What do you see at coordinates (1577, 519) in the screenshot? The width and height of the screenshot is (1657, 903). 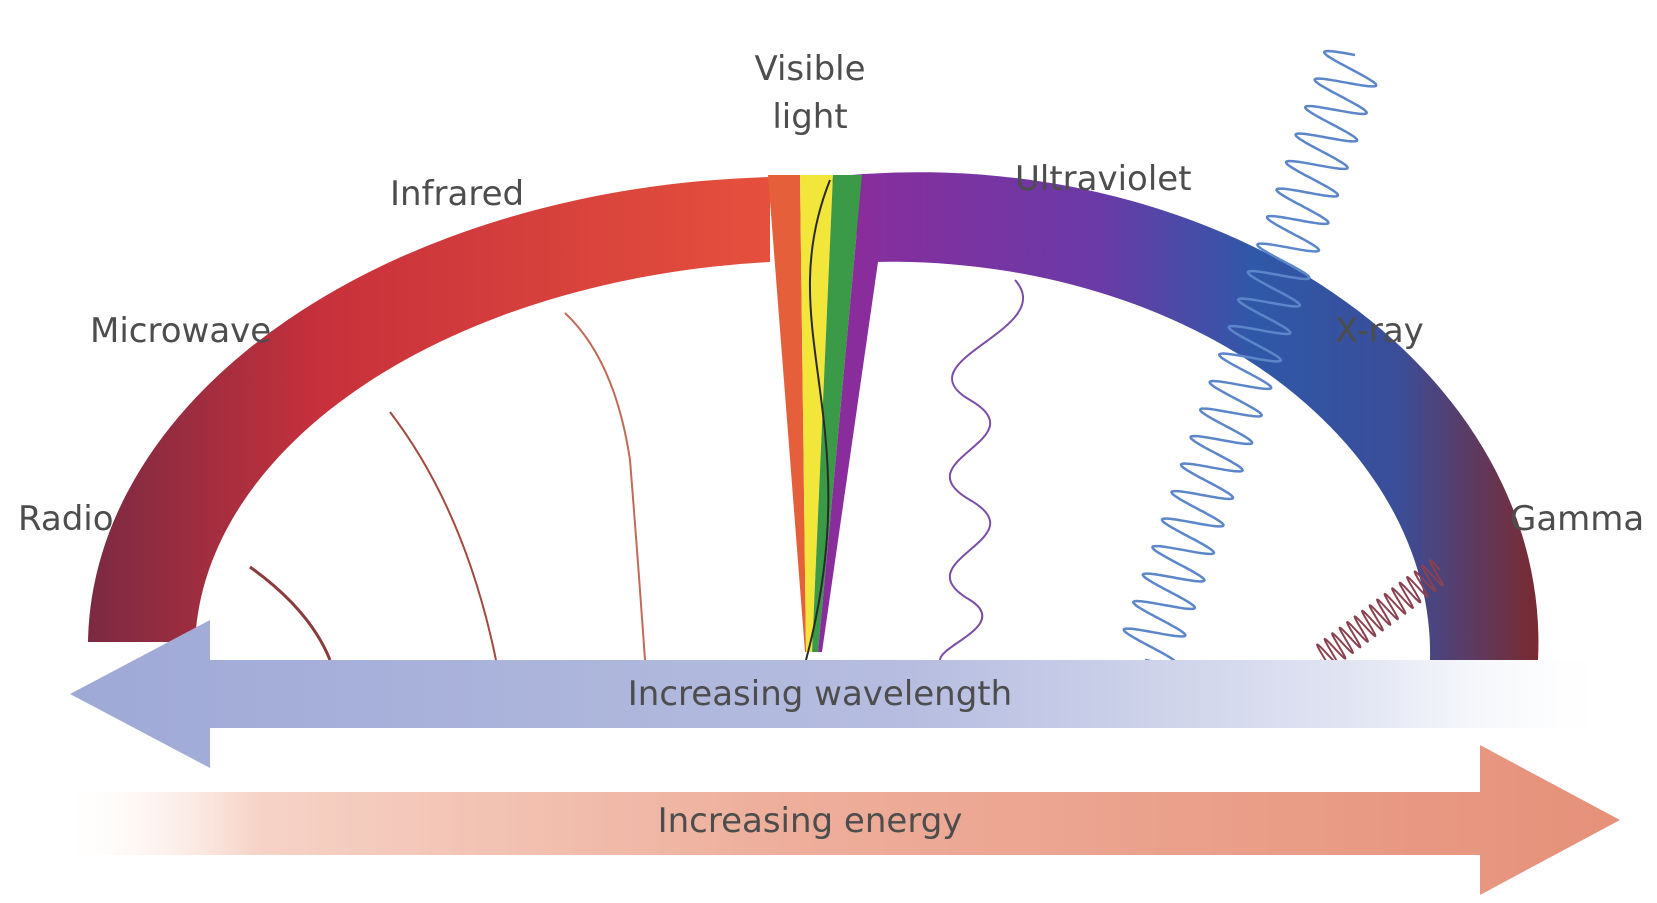 I see `label-gamma: Gamma` at bounding box center [1577, 519].